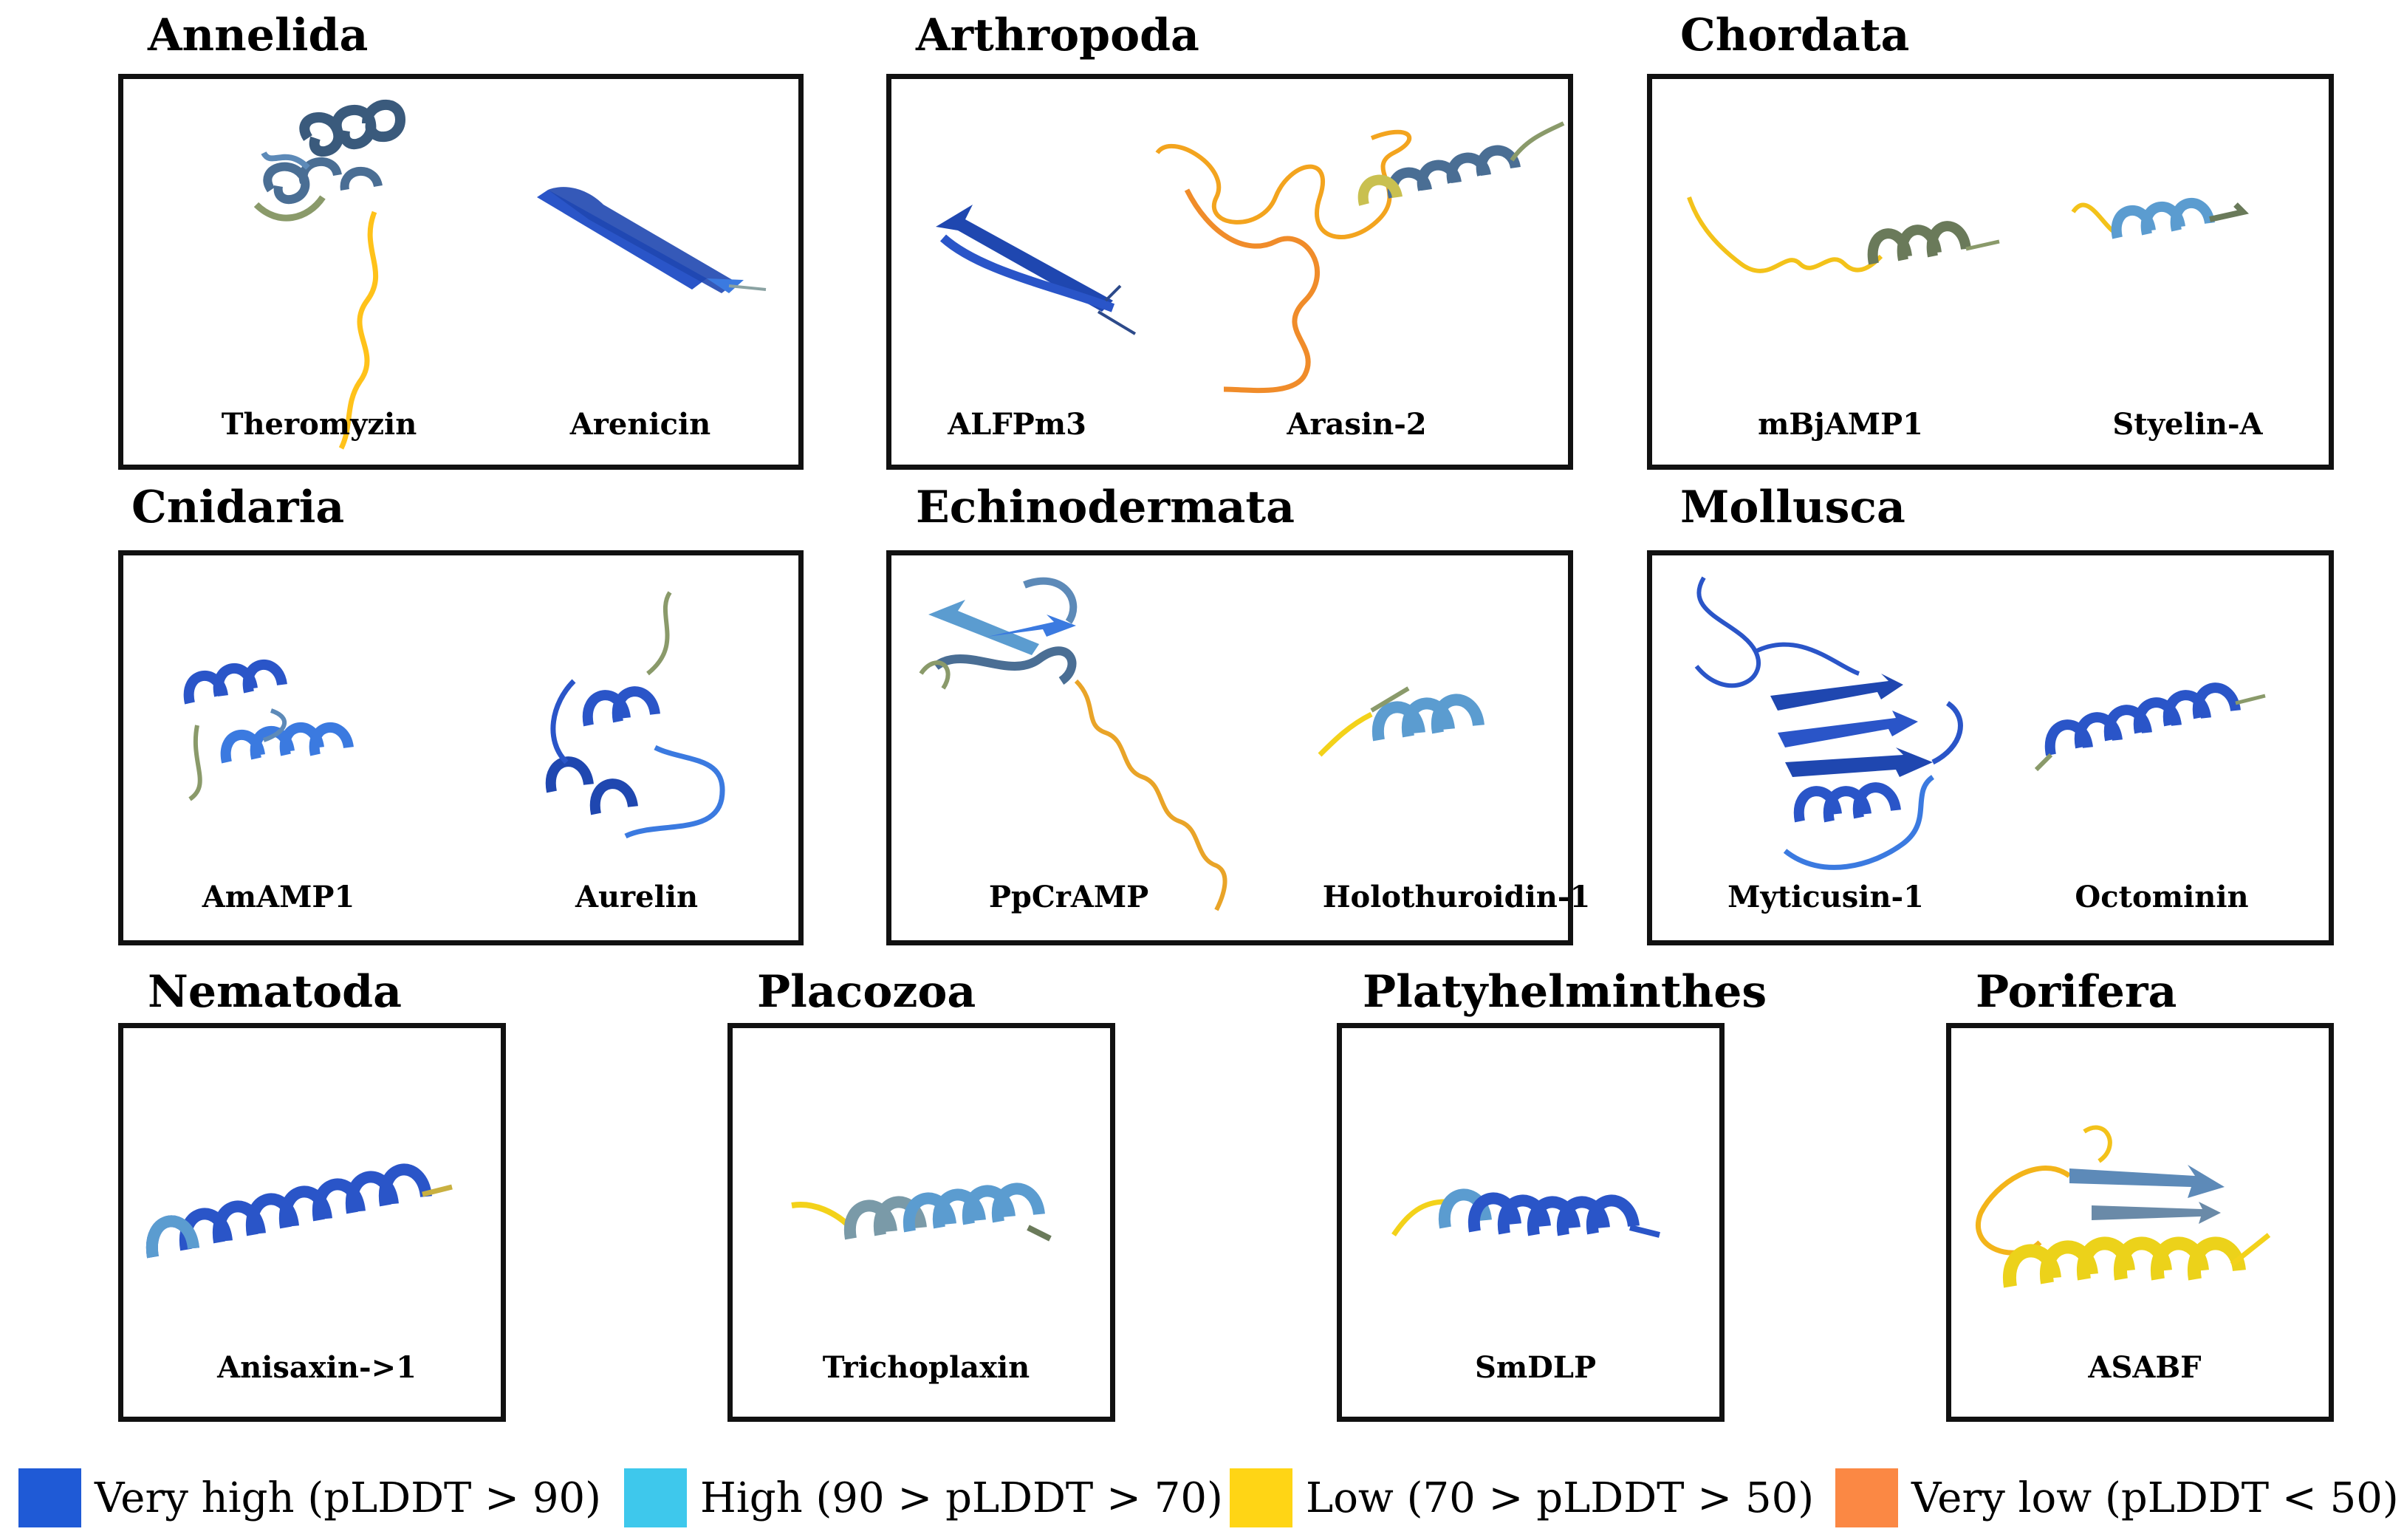  I want to click on structure-label: ALFPm3, so click(1017, 424).